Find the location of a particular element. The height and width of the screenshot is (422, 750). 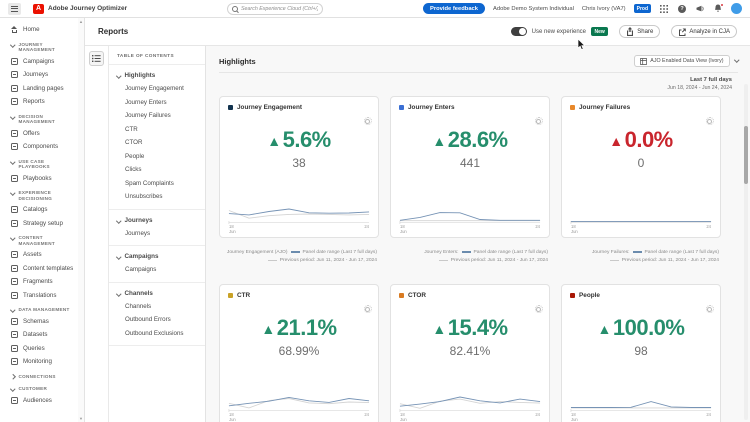

search-input is located at coordinates (279, 9).